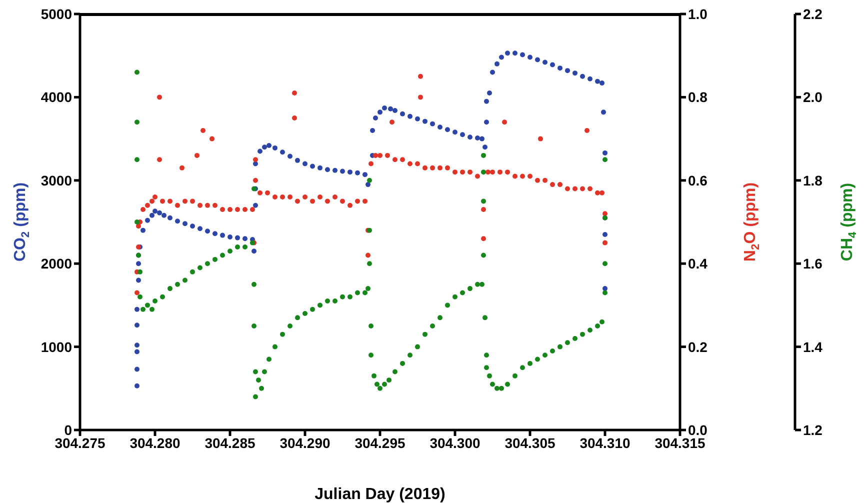 The image size is (865, 503). What do you see at coordinates (380, 442) in the screenshot?
I see `x-tick-label: 304.295` at bounding box center [380, 442].